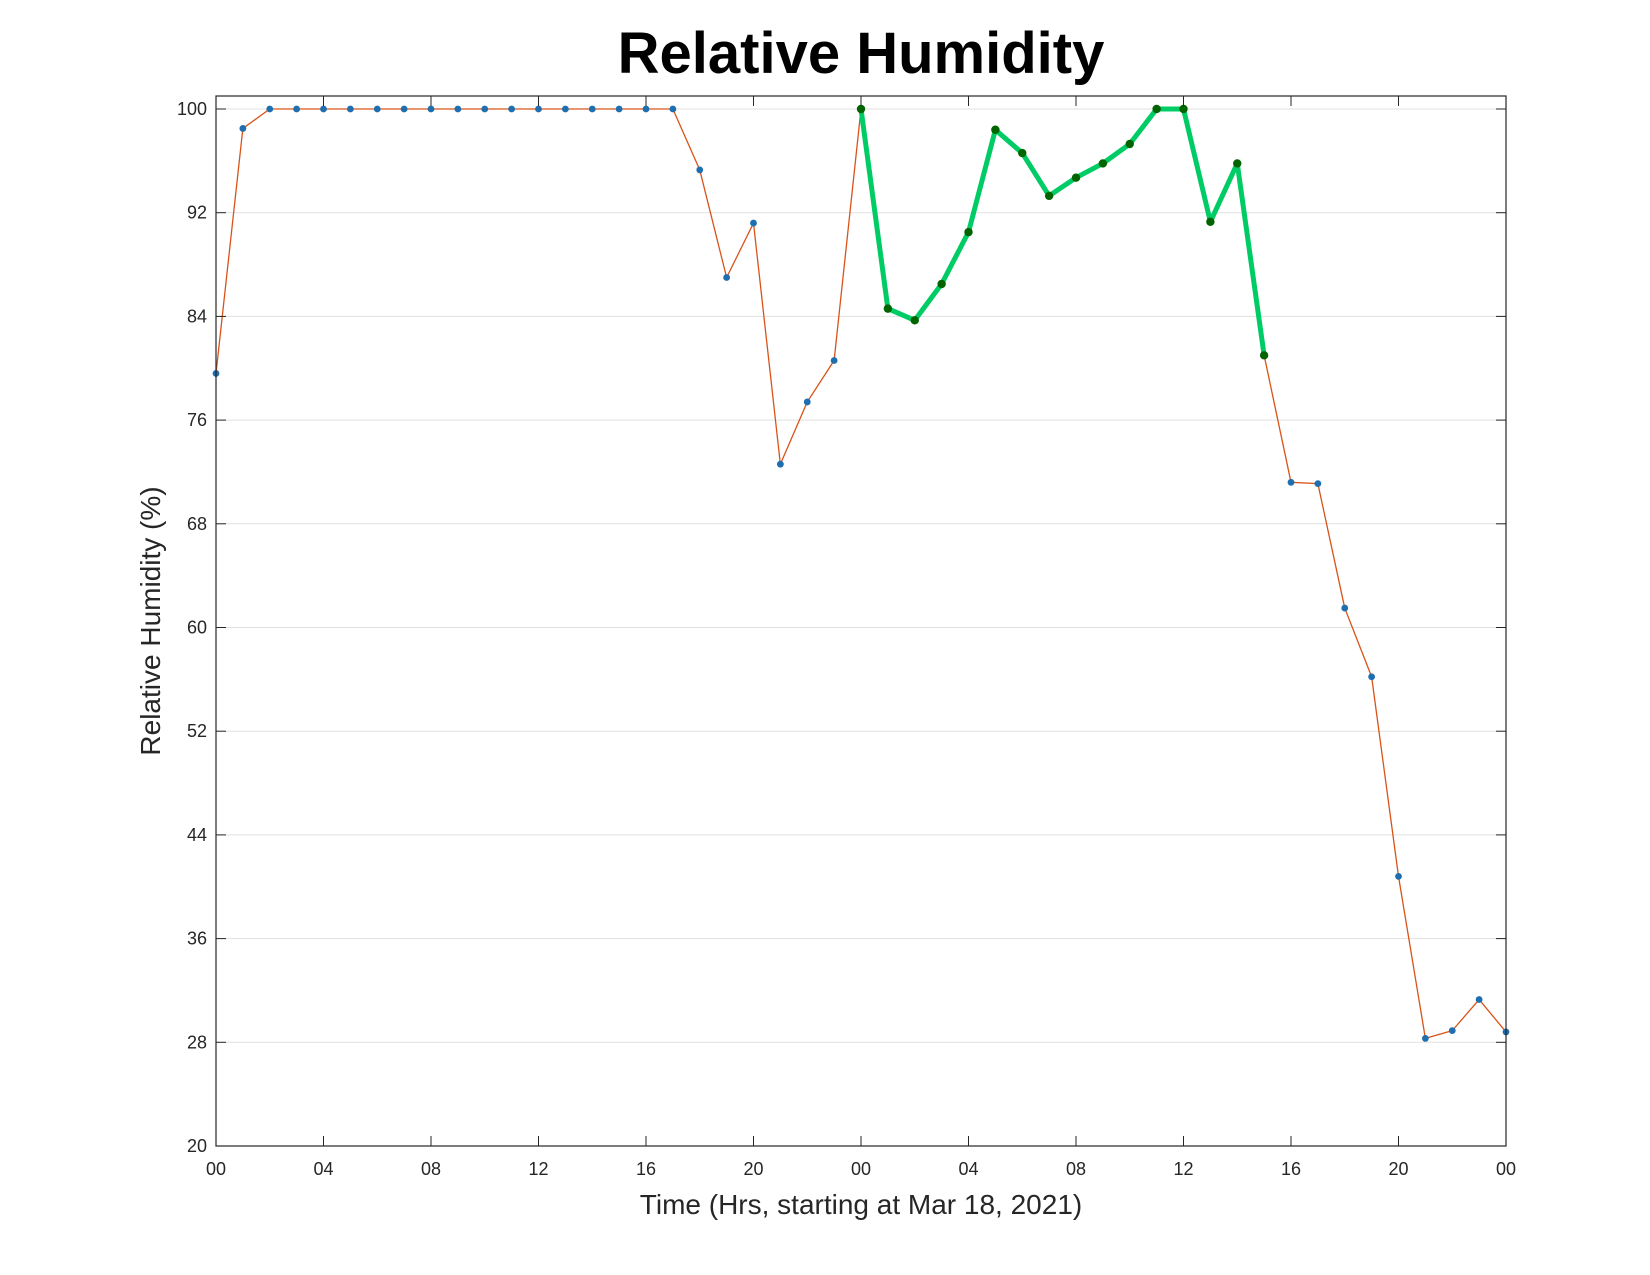 This screenshot has width=1650, height=1275. I want to click on y-tick-label: 20, so click(197, 1146).